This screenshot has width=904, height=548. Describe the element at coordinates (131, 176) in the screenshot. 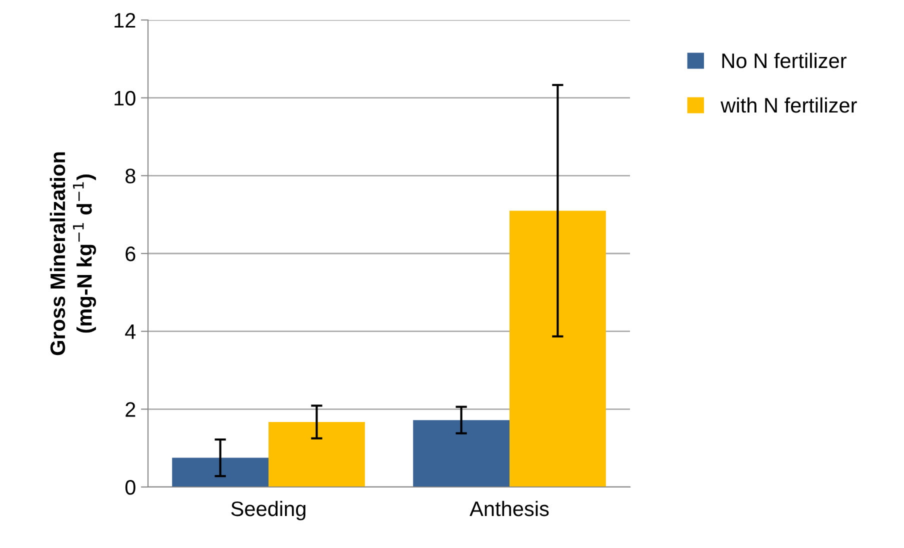

I see `y-tick-label: 8` at that location.